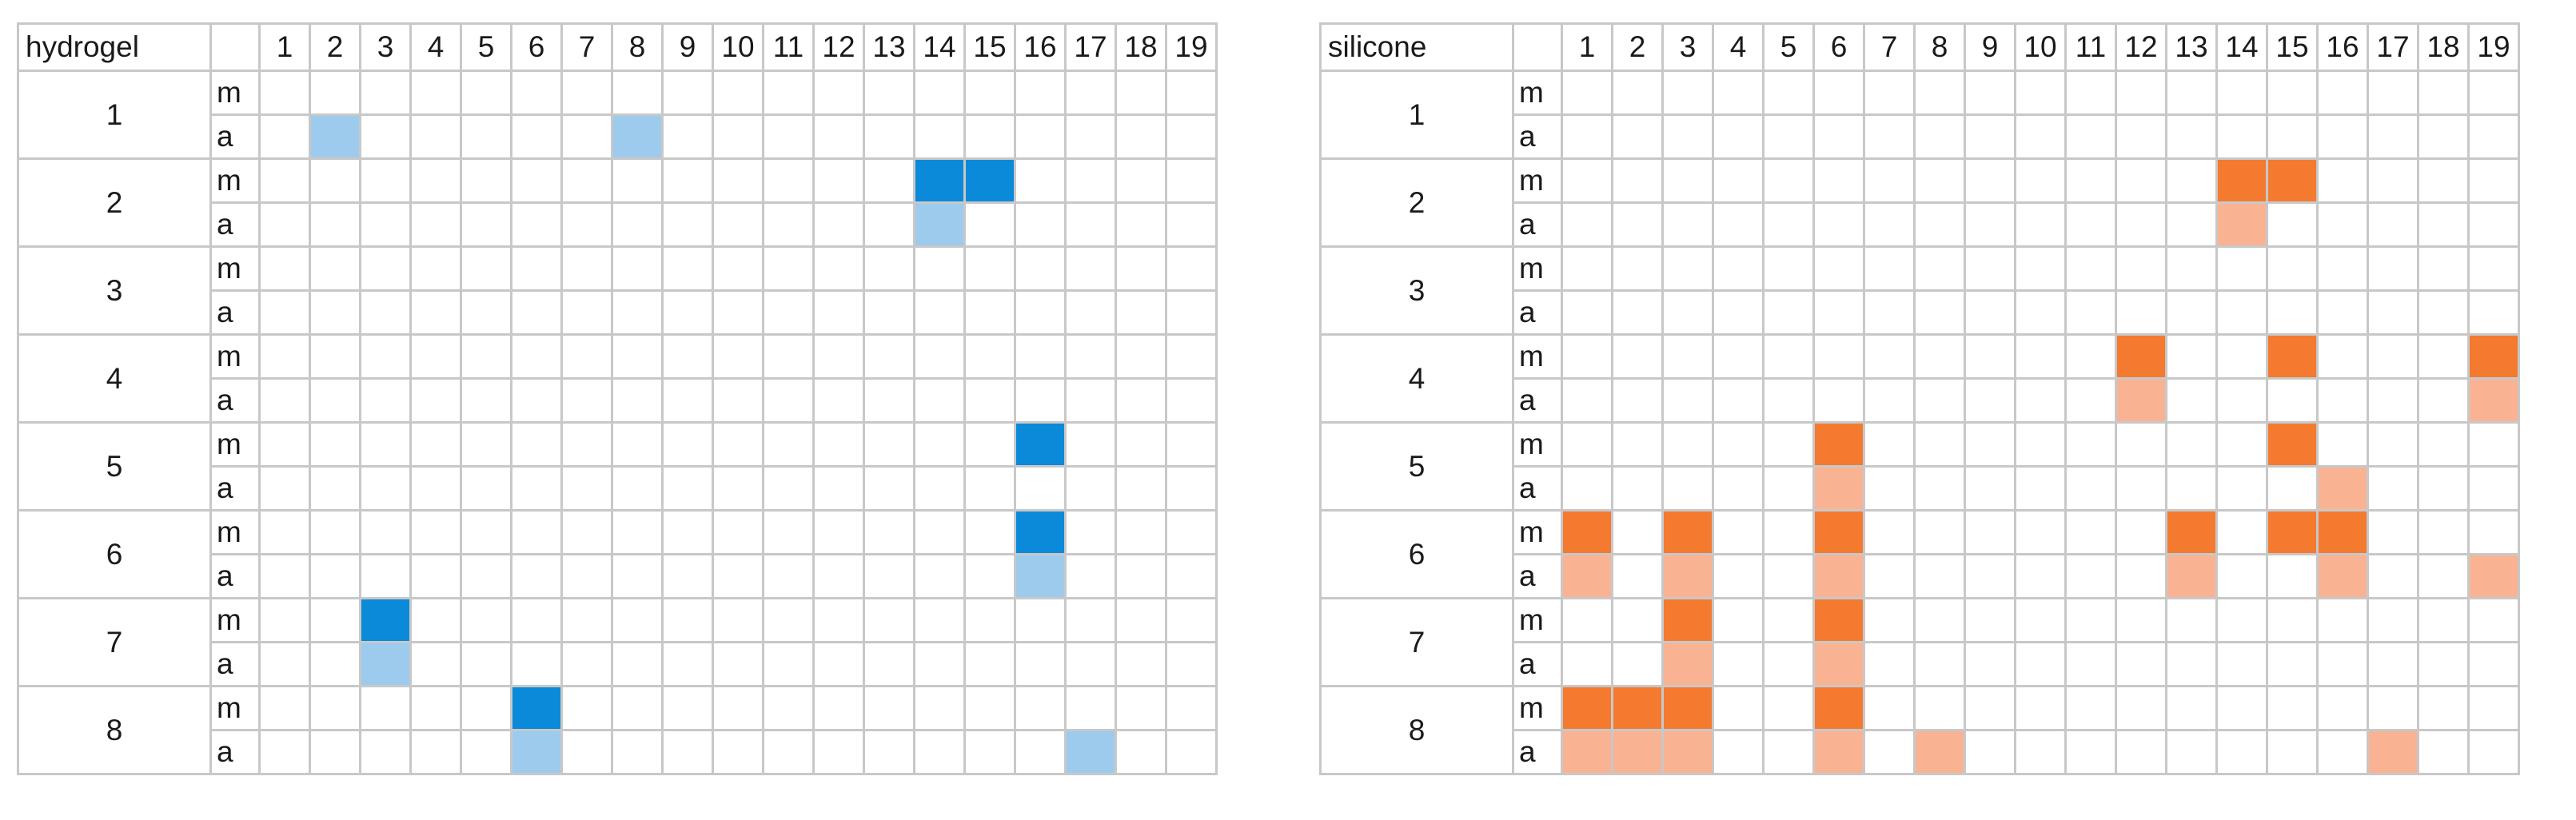 Image resolution: width=2576 pixels, height=820 pixels. What do you see at coordinates (2494, 47) in the screenshot?
I see `column-label: 19` at bounding box center [2494, 47].